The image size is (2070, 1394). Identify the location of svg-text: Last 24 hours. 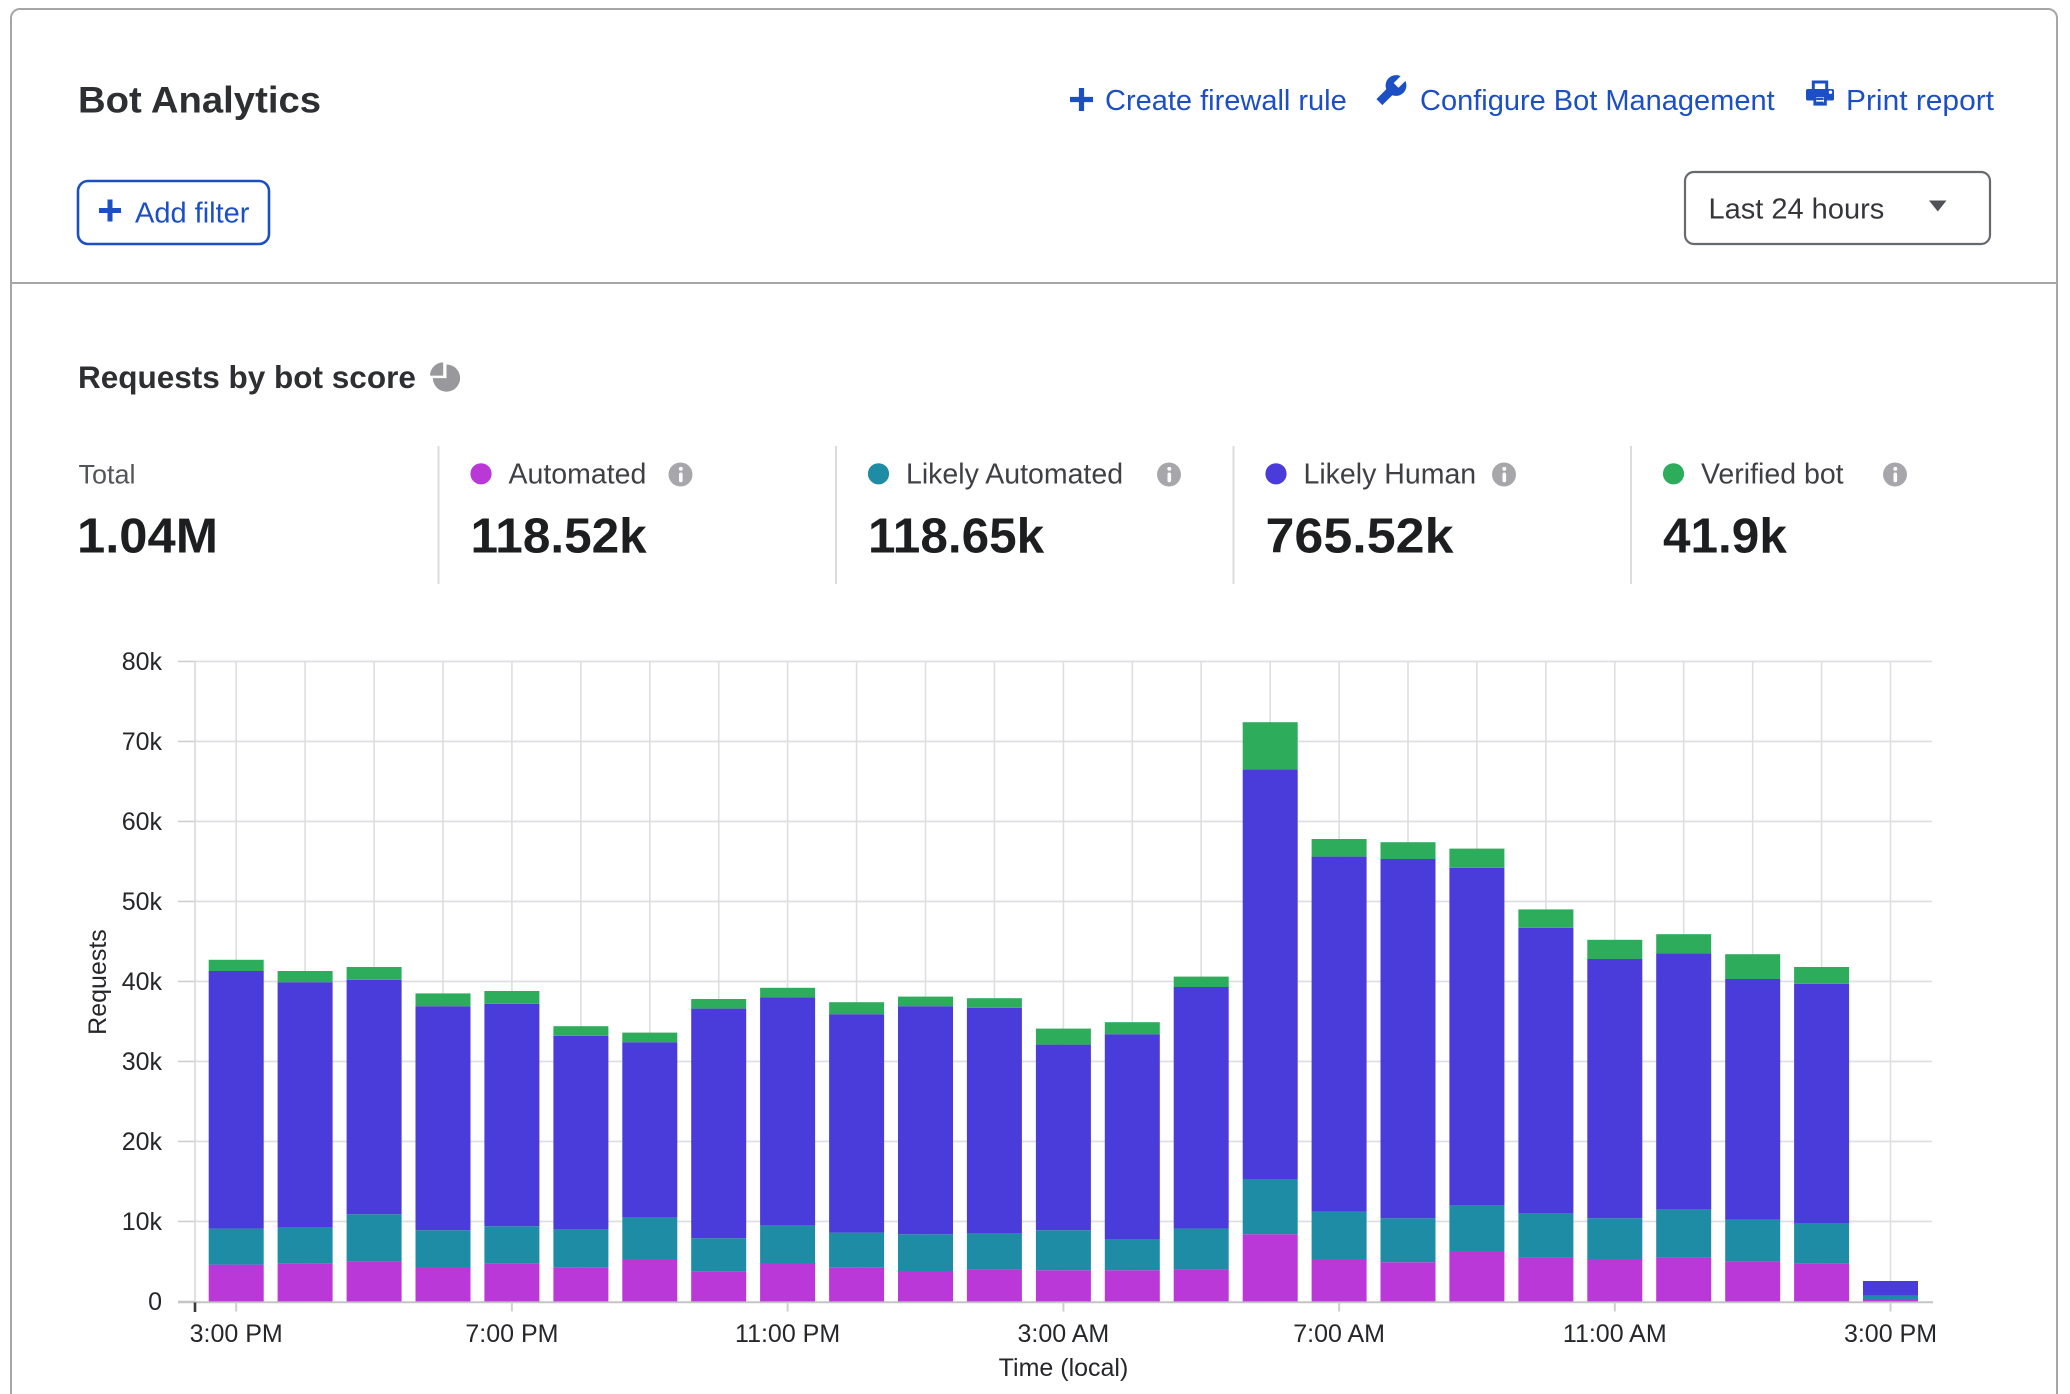
(1797, 210).